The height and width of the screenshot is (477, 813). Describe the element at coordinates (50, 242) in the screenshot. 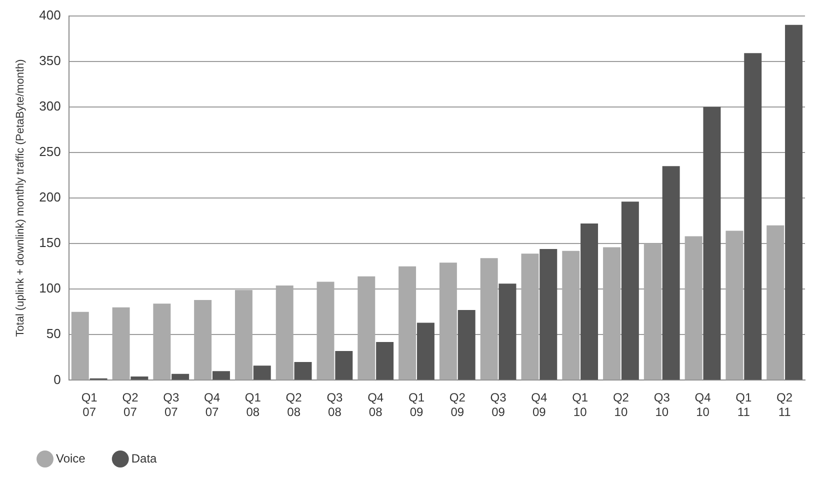

I see `y-tick-label: 150` at that location.